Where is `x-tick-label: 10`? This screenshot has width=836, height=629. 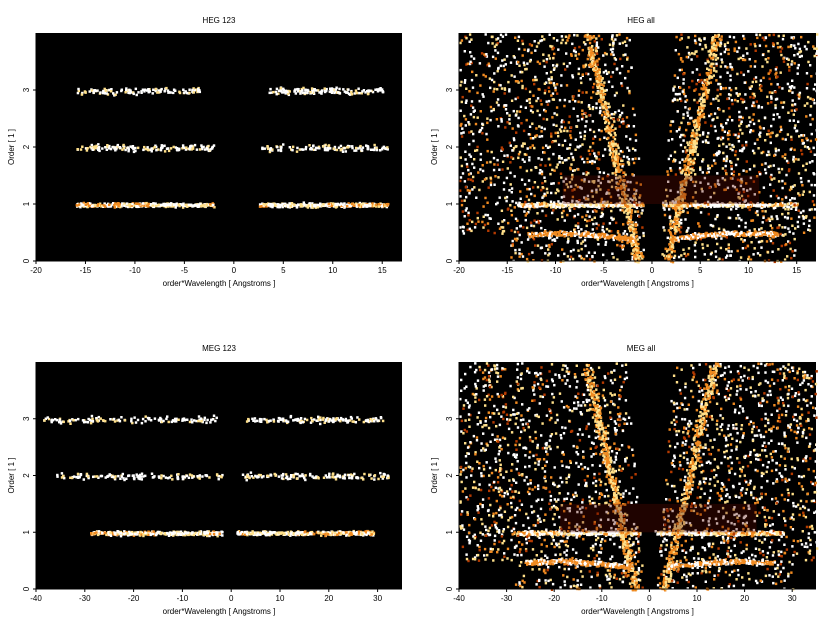 x-tick-label: 10 is located at coordinates (332, 270).